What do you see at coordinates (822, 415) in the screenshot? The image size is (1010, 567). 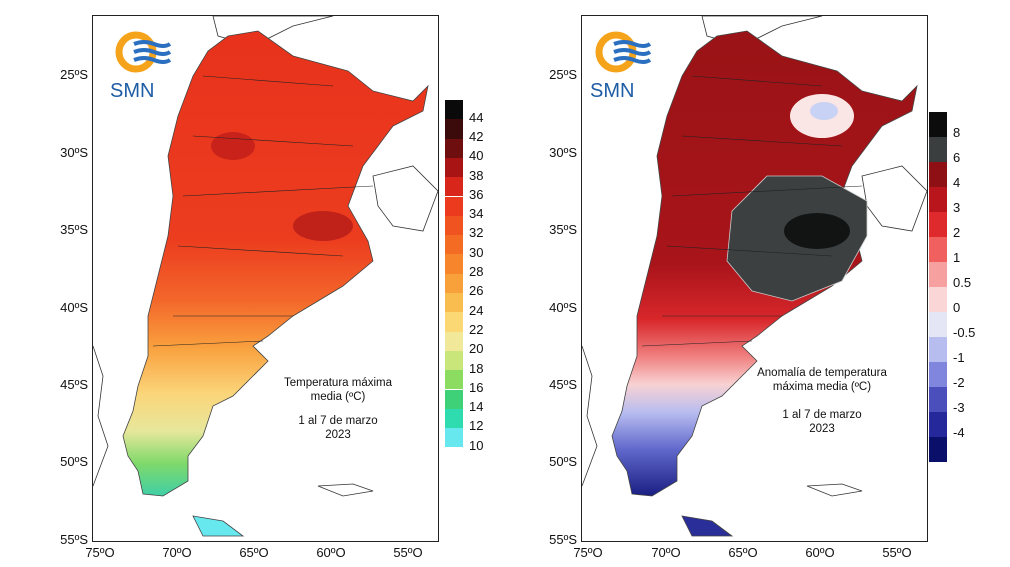 I see `right-period: 1 al 7 de marzo` at bounding box center [822, 415].